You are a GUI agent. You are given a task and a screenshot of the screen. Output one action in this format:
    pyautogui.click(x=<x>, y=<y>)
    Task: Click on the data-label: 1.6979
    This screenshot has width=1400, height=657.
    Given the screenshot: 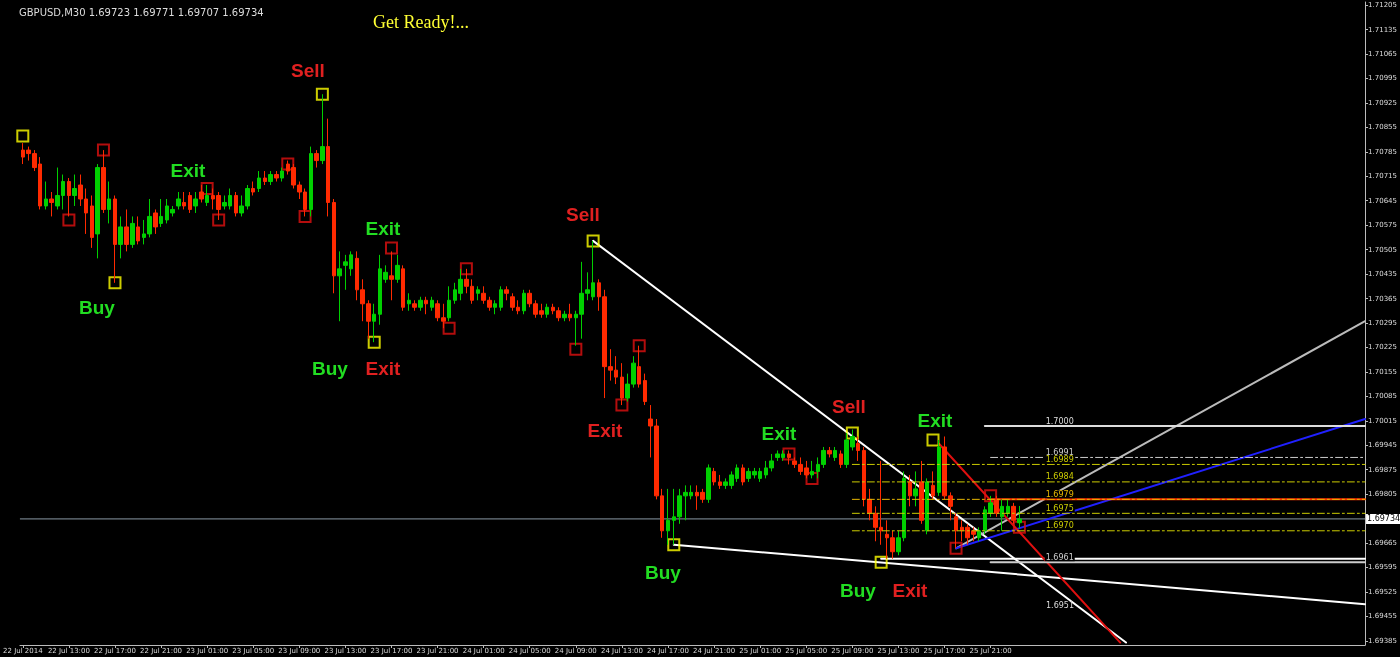 What is the action you would take?
    pyautogui.click(x=1059, y=494)
    